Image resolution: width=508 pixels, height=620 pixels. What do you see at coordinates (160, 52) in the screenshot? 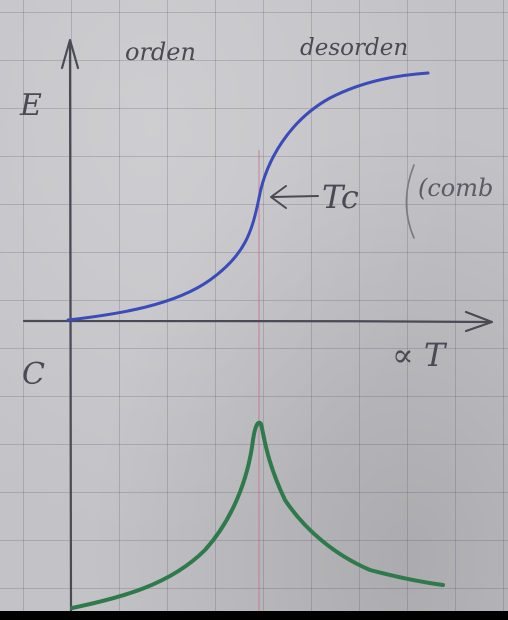
I see `order-label: orden` at bounding box center [160, 52].